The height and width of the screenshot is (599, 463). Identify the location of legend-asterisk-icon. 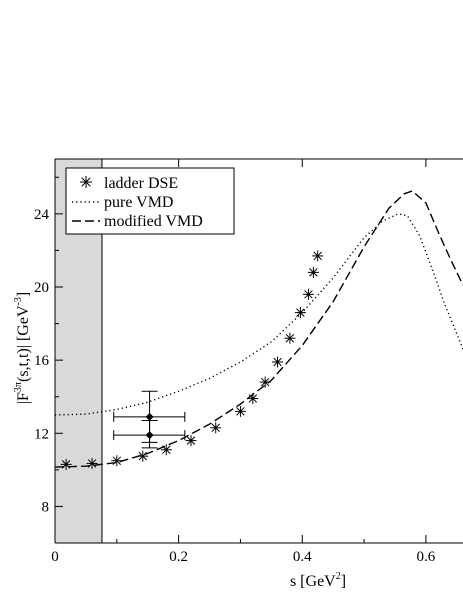
(86, 182).